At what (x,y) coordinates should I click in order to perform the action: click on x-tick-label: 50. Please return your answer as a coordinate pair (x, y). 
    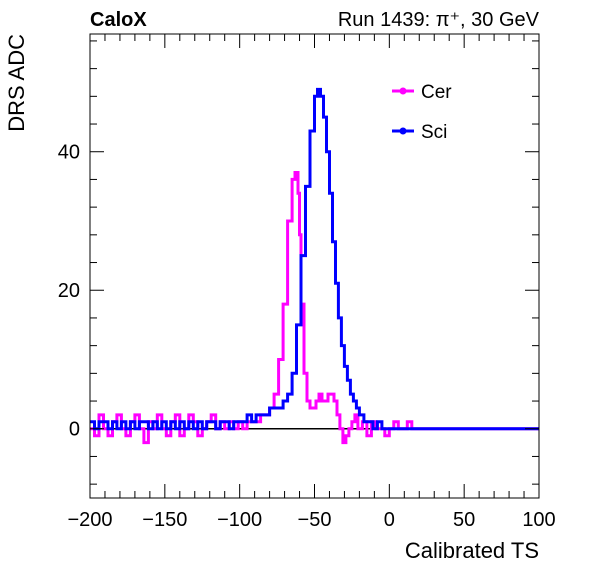
    Looking at the image, I should click on (464, 520).